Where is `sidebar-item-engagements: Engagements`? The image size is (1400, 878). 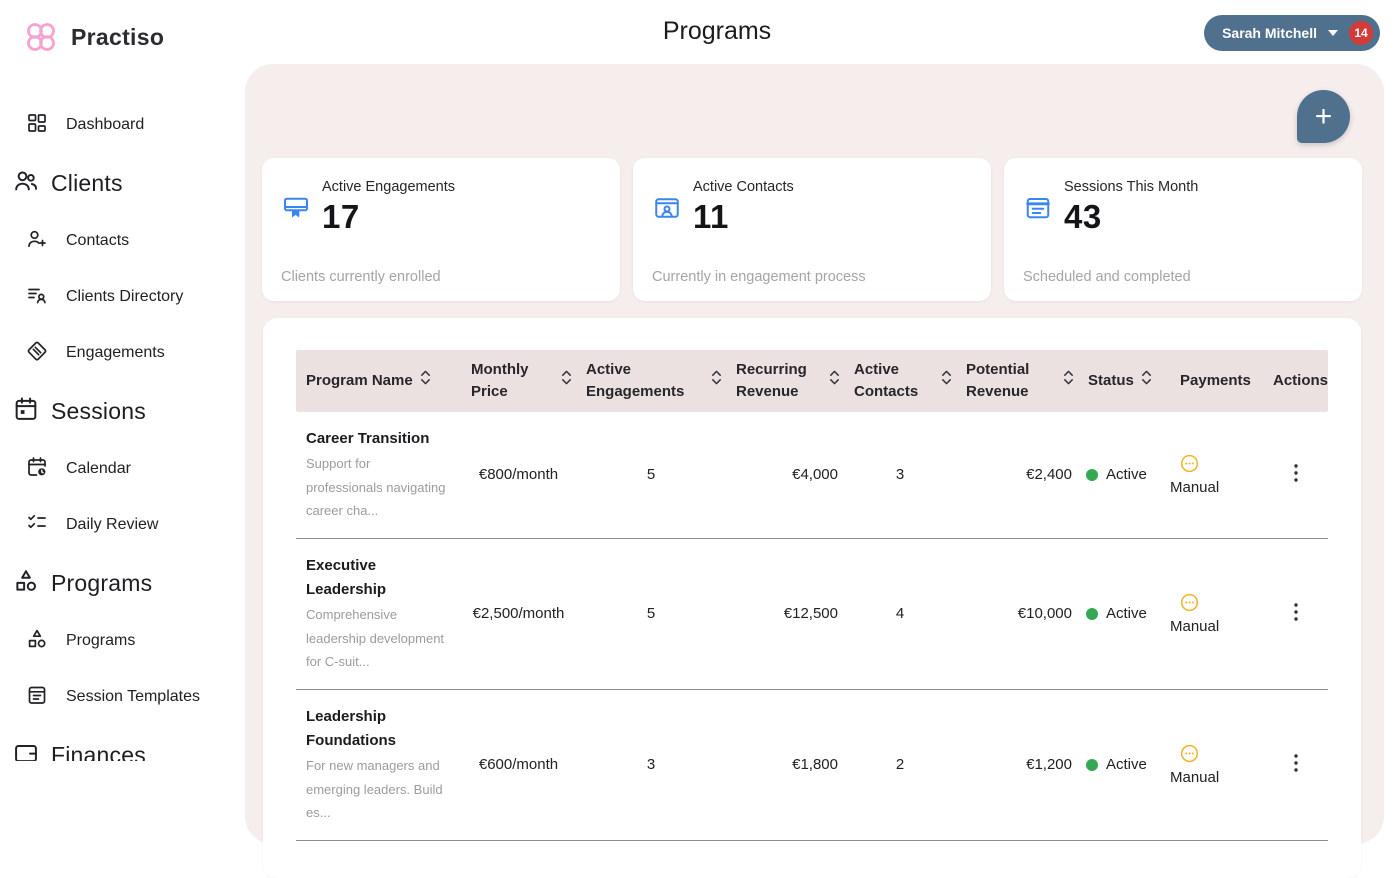
sidebar-item-engagements: Engagements is located at coordinates (120, 353).